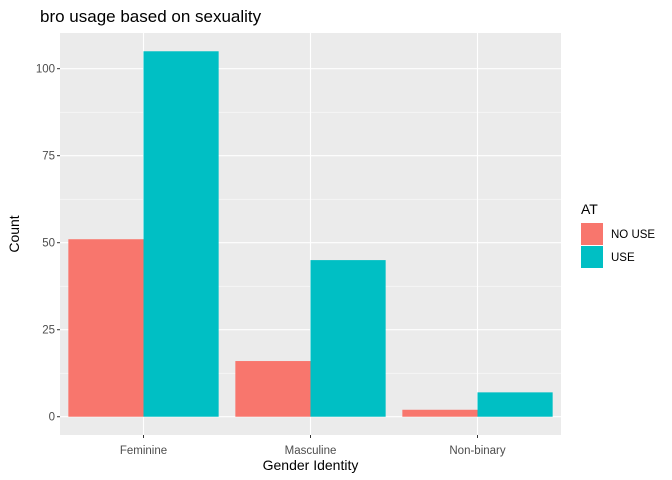 The width and height of the screenshot is (672, 480). What do you see at coordinates (589, 209) in the screenshot?
I see `legend-title: AT` at bounding box center [589, 209].